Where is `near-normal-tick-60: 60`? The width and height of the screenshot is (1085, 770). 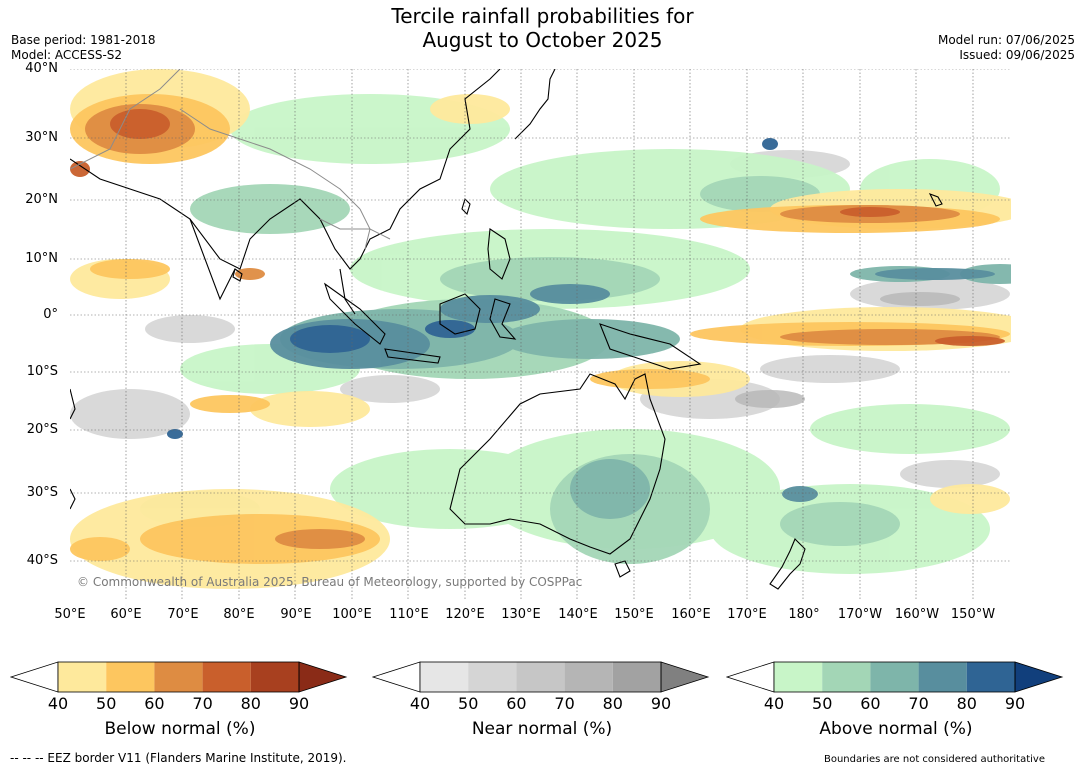 near-normal-tick-60: 60 is located at coordinates (516, 703).